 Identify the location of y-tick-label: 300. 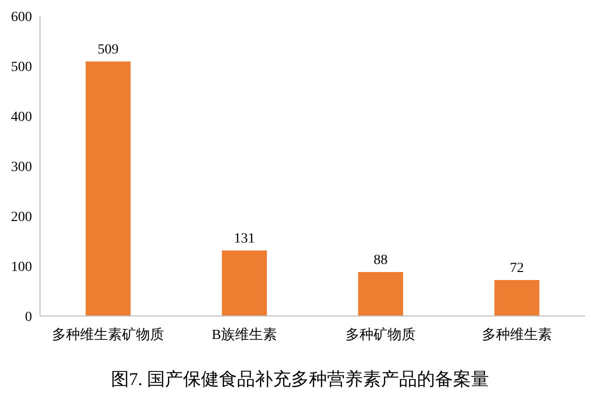
(21, 167).